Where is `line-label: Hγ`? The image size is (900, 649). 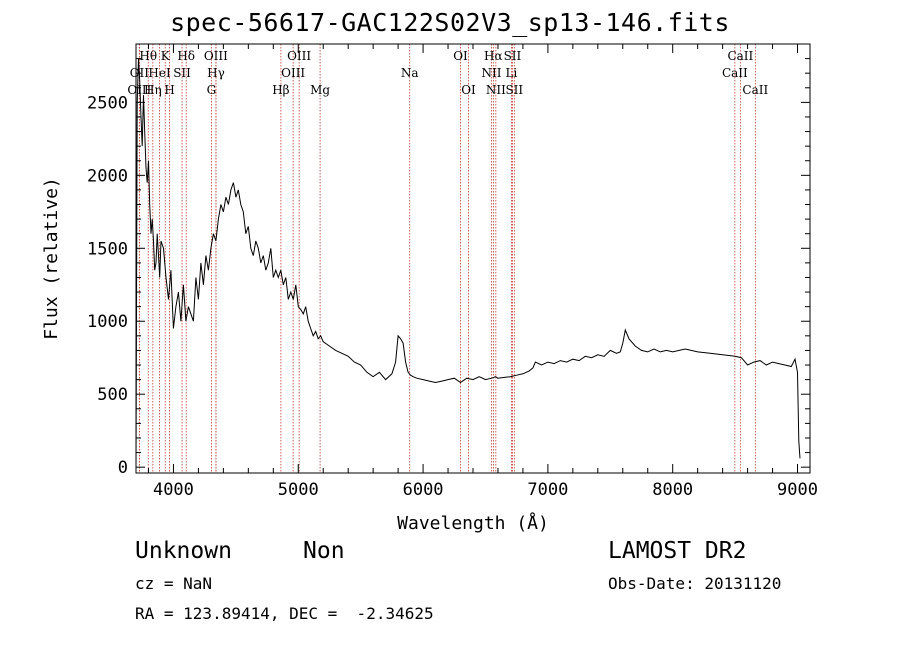
line-label: Hγ is located at coordinates (216, 73).